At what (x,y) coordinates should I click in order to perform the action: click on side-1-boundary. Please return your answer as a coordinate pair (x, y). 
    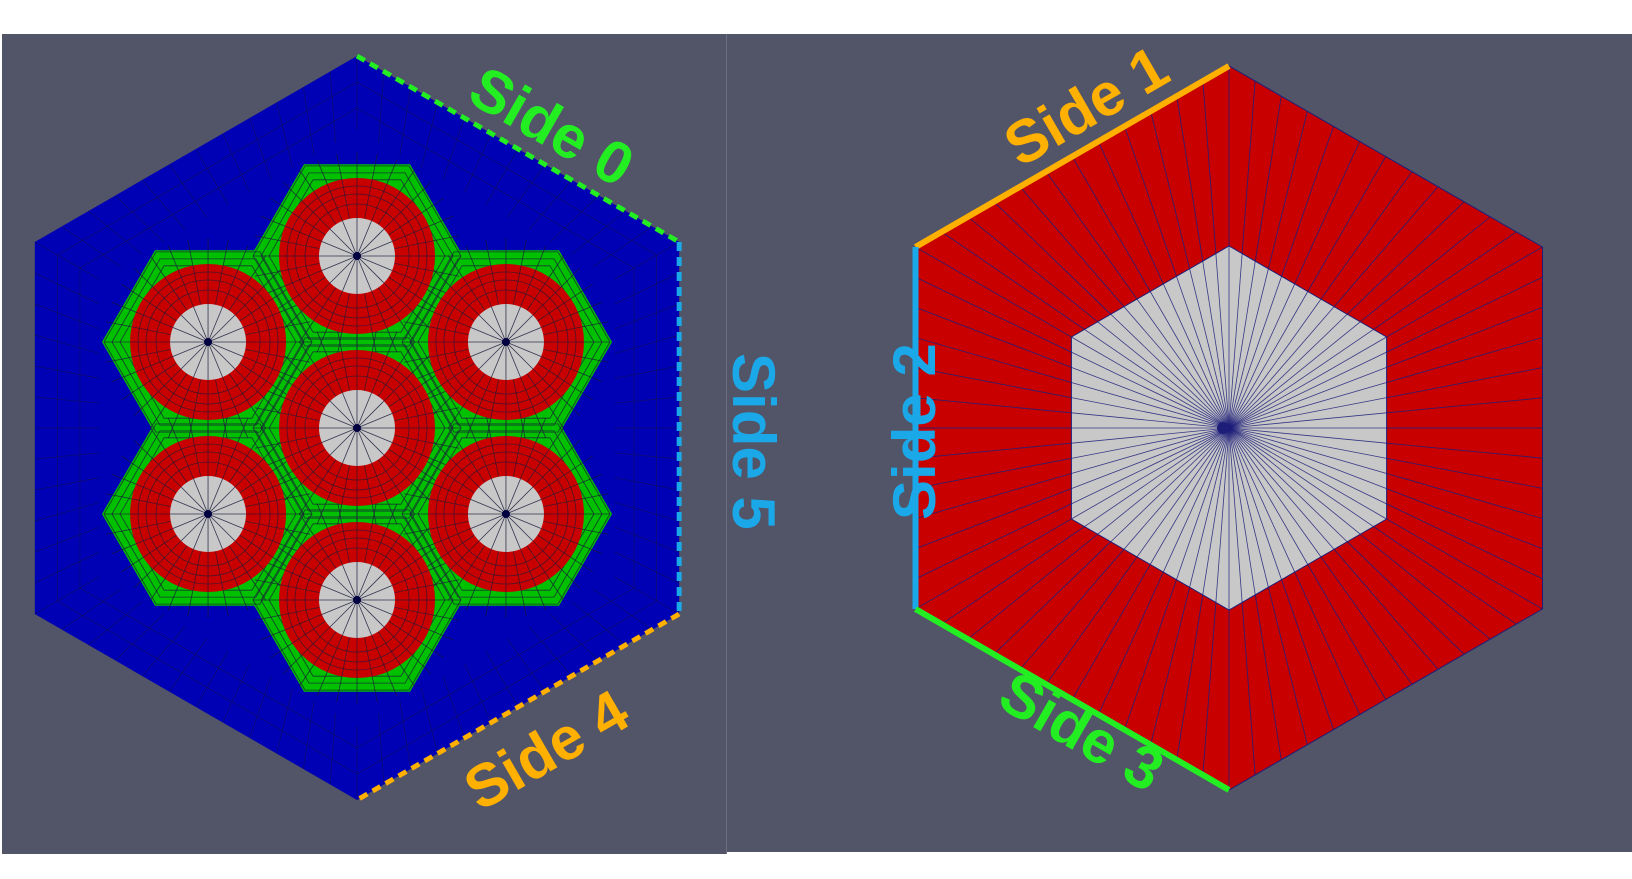
    Looking at the image, I should click on (1072, 156).